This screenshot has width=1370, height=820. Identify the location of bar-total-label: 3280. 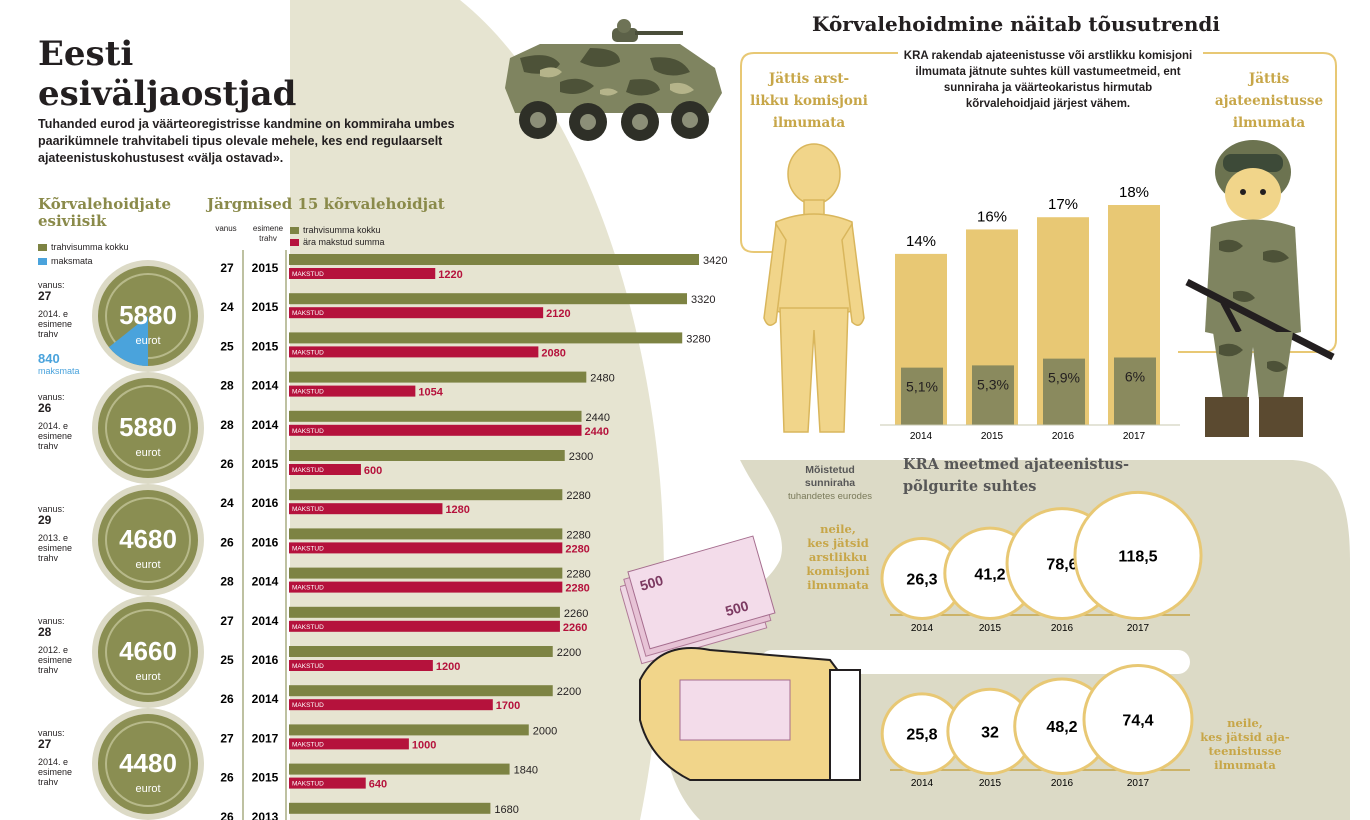
(698, 339).